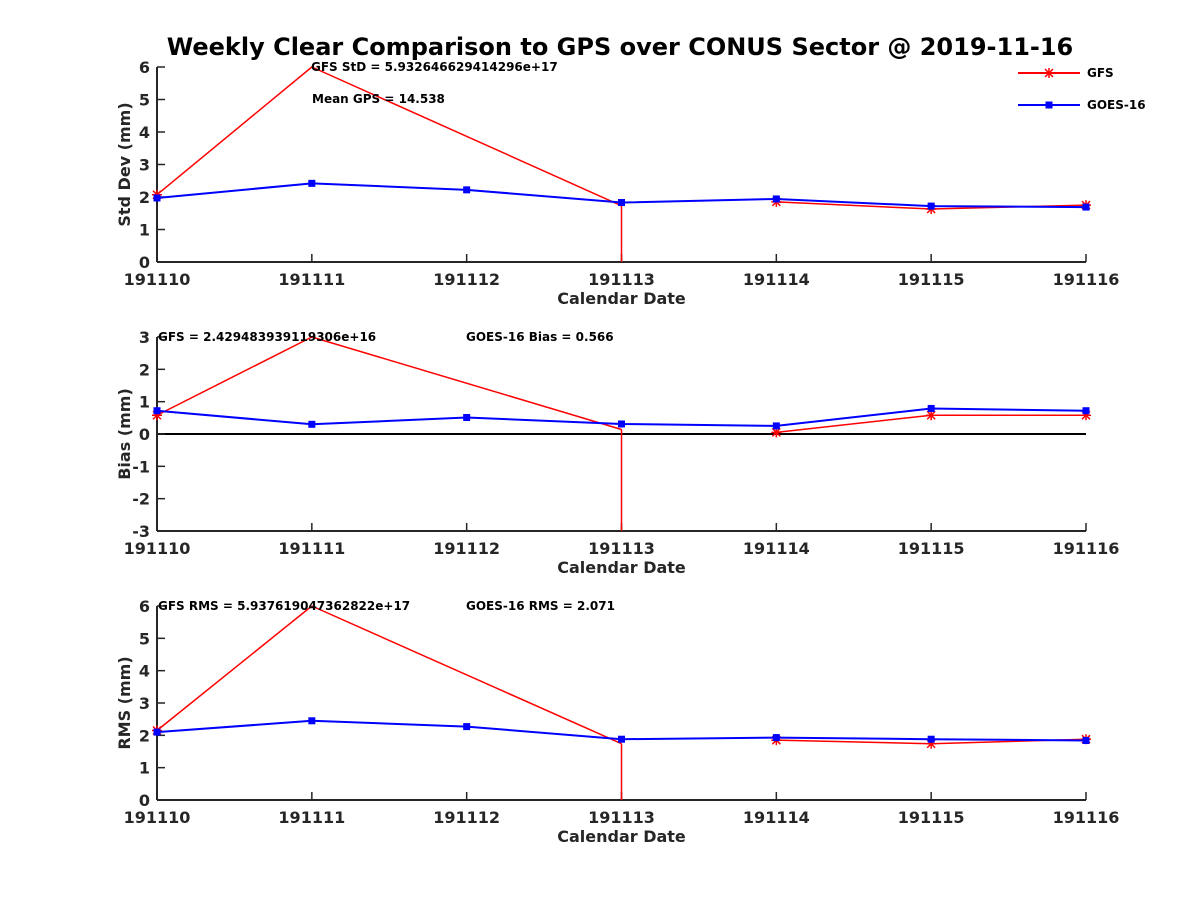 The image size is (1200, 904). I want to click on legend-entry-gfs: GFS, so click(1066, 73).